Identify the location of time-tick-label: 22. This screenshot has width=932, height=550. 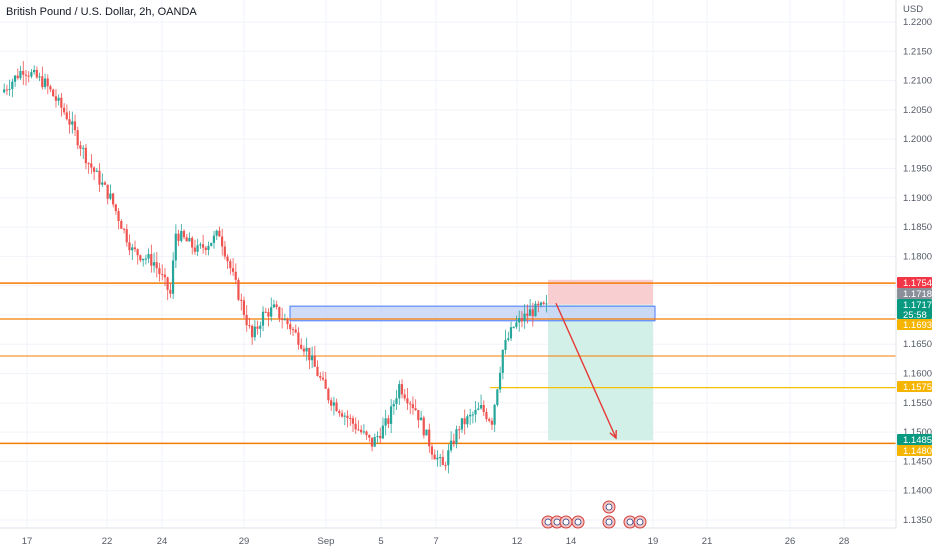
(107, 541).